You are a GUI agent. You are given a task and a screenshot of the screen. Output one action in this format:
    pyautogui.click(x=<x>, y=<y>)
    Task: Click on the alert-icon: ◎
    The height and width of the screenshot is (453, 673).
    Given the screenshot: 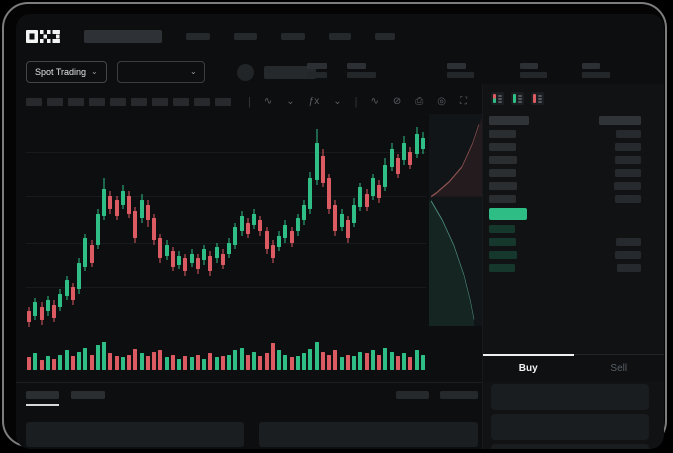 What is the action you would take?
    pyautogui.click(x=441, y=101)
    